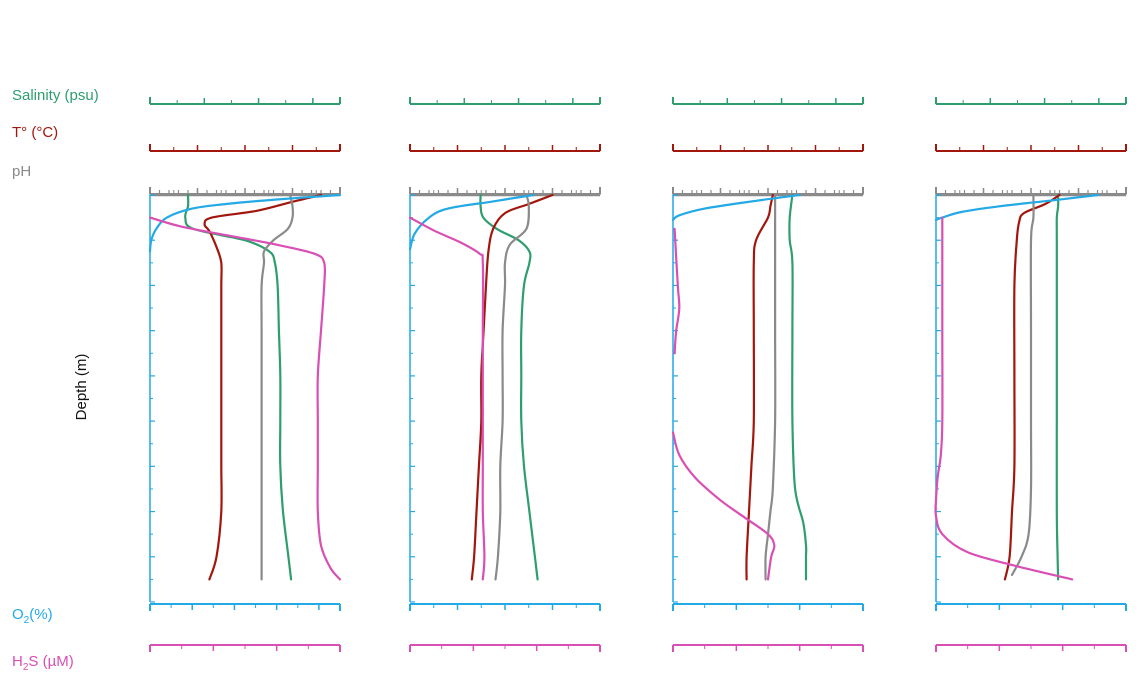  I want to click on h2s-row-label-sub: 2, so click(26, 667).